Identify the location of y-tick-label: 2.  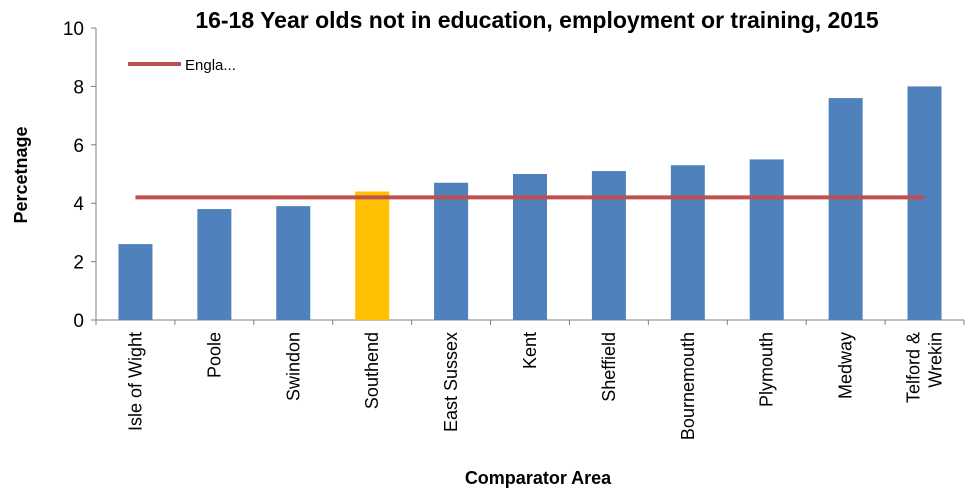
(78, 263).